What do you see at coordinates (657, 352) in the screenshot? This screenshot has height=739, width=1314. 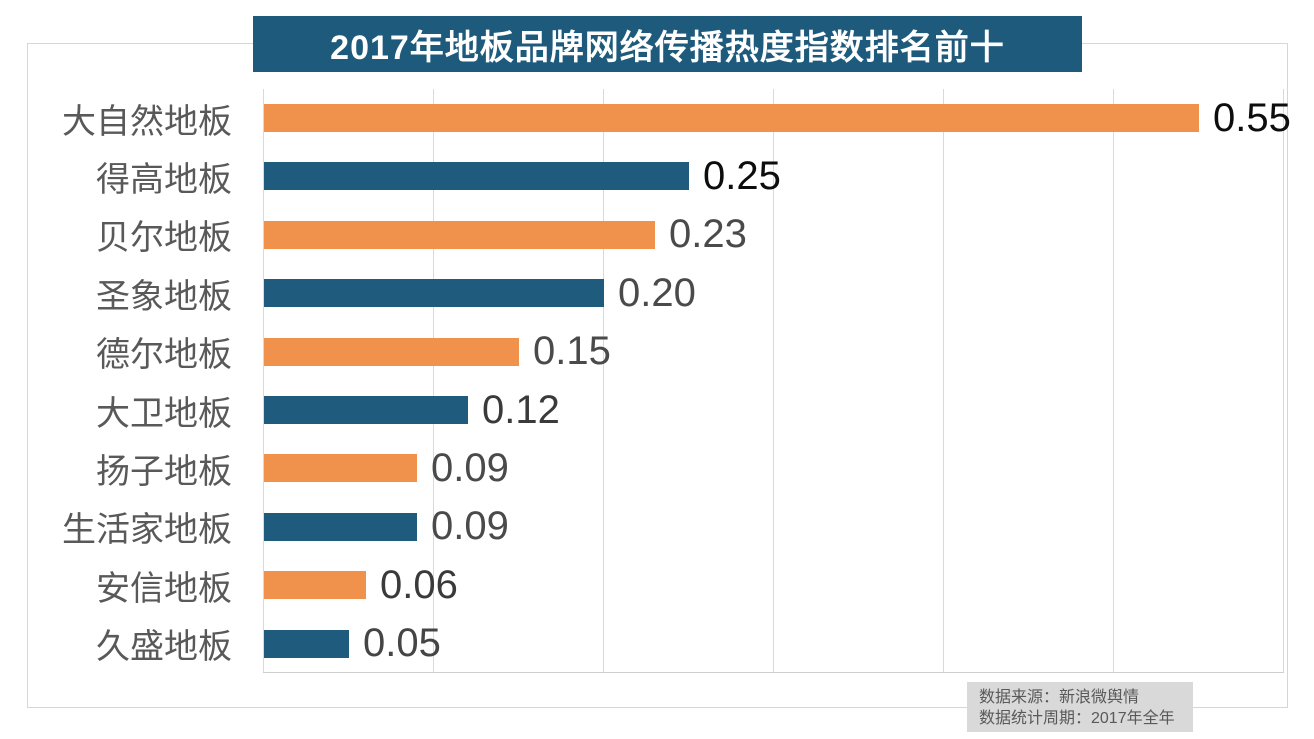 I see `bar-row: 德尔地板 0.15` at bounding box center [657, 352].